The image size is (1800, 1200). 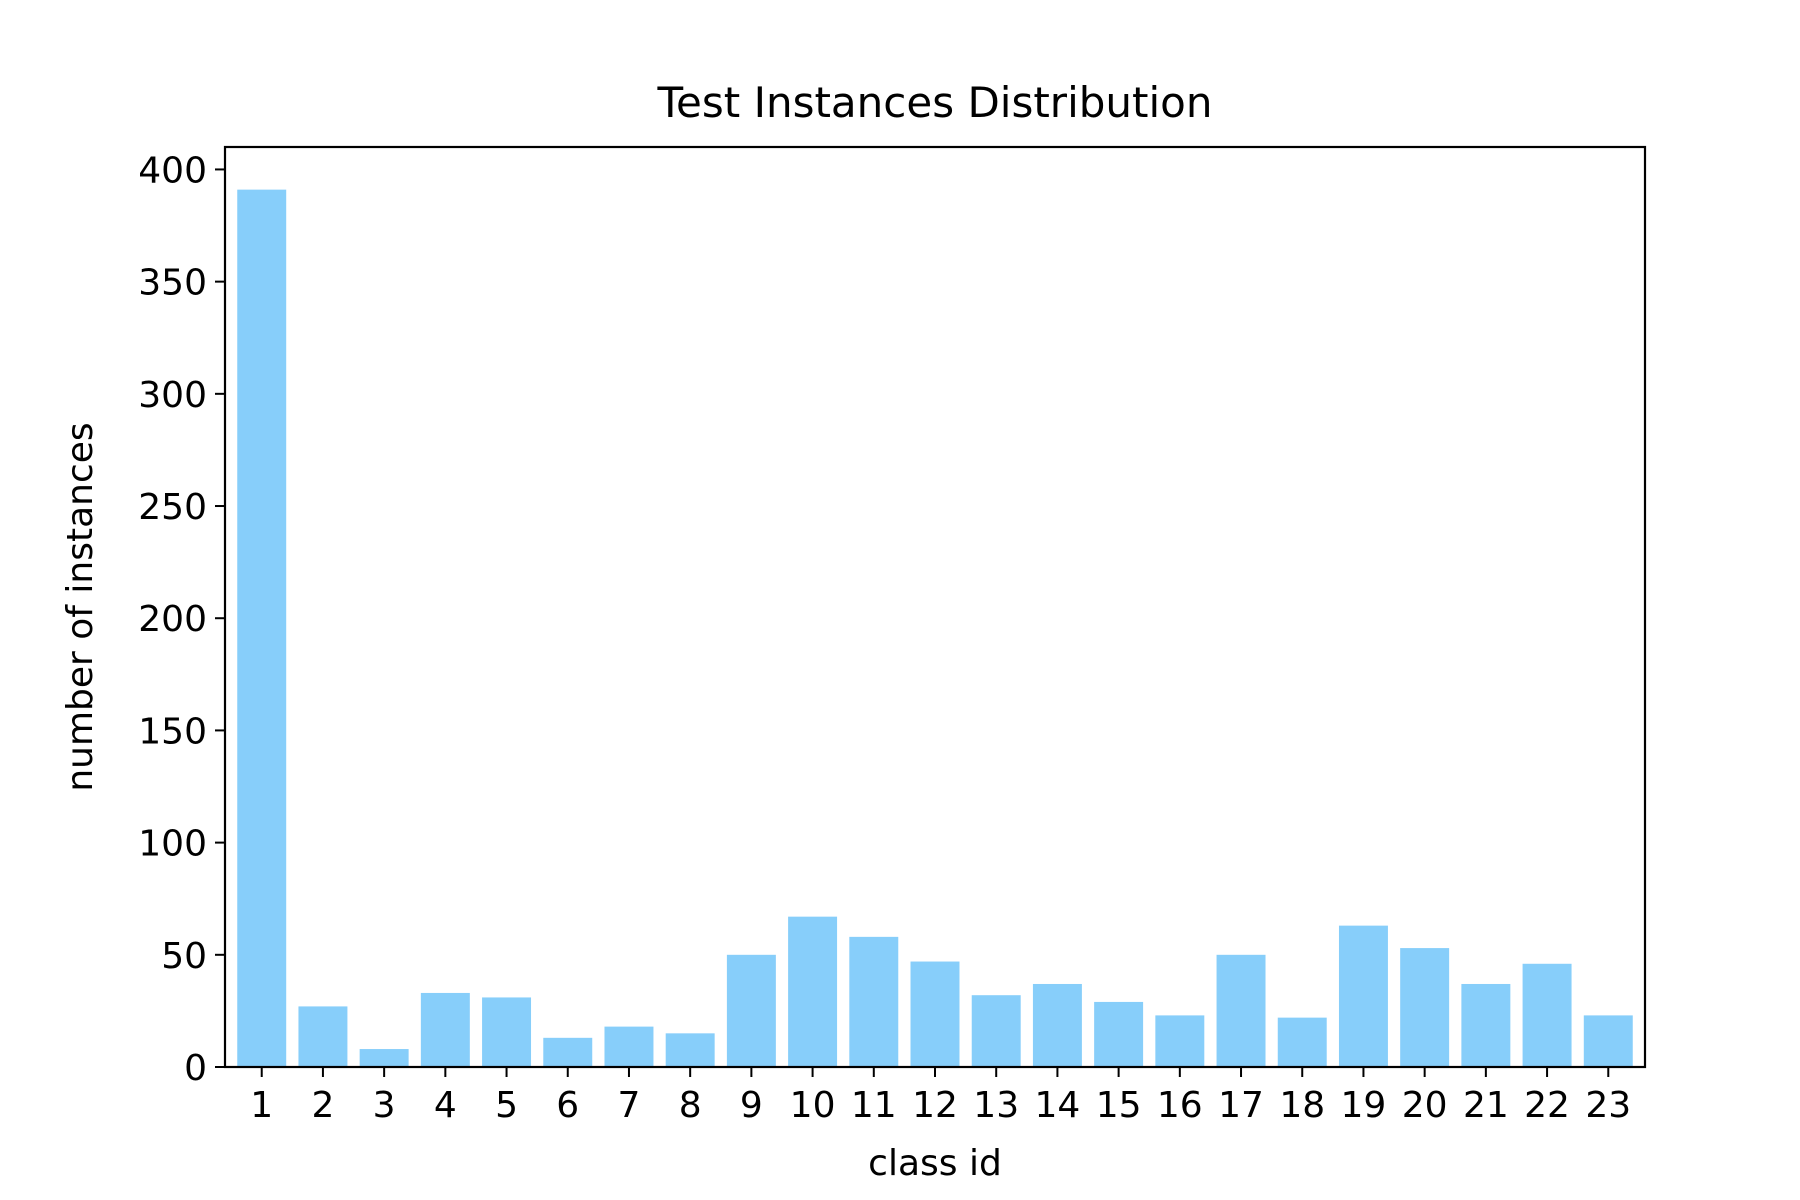 What do you see at coordinates (751, 1105) in the screenshot?
I see `x-tick-label: 9` at bounding box center [751, 1105].